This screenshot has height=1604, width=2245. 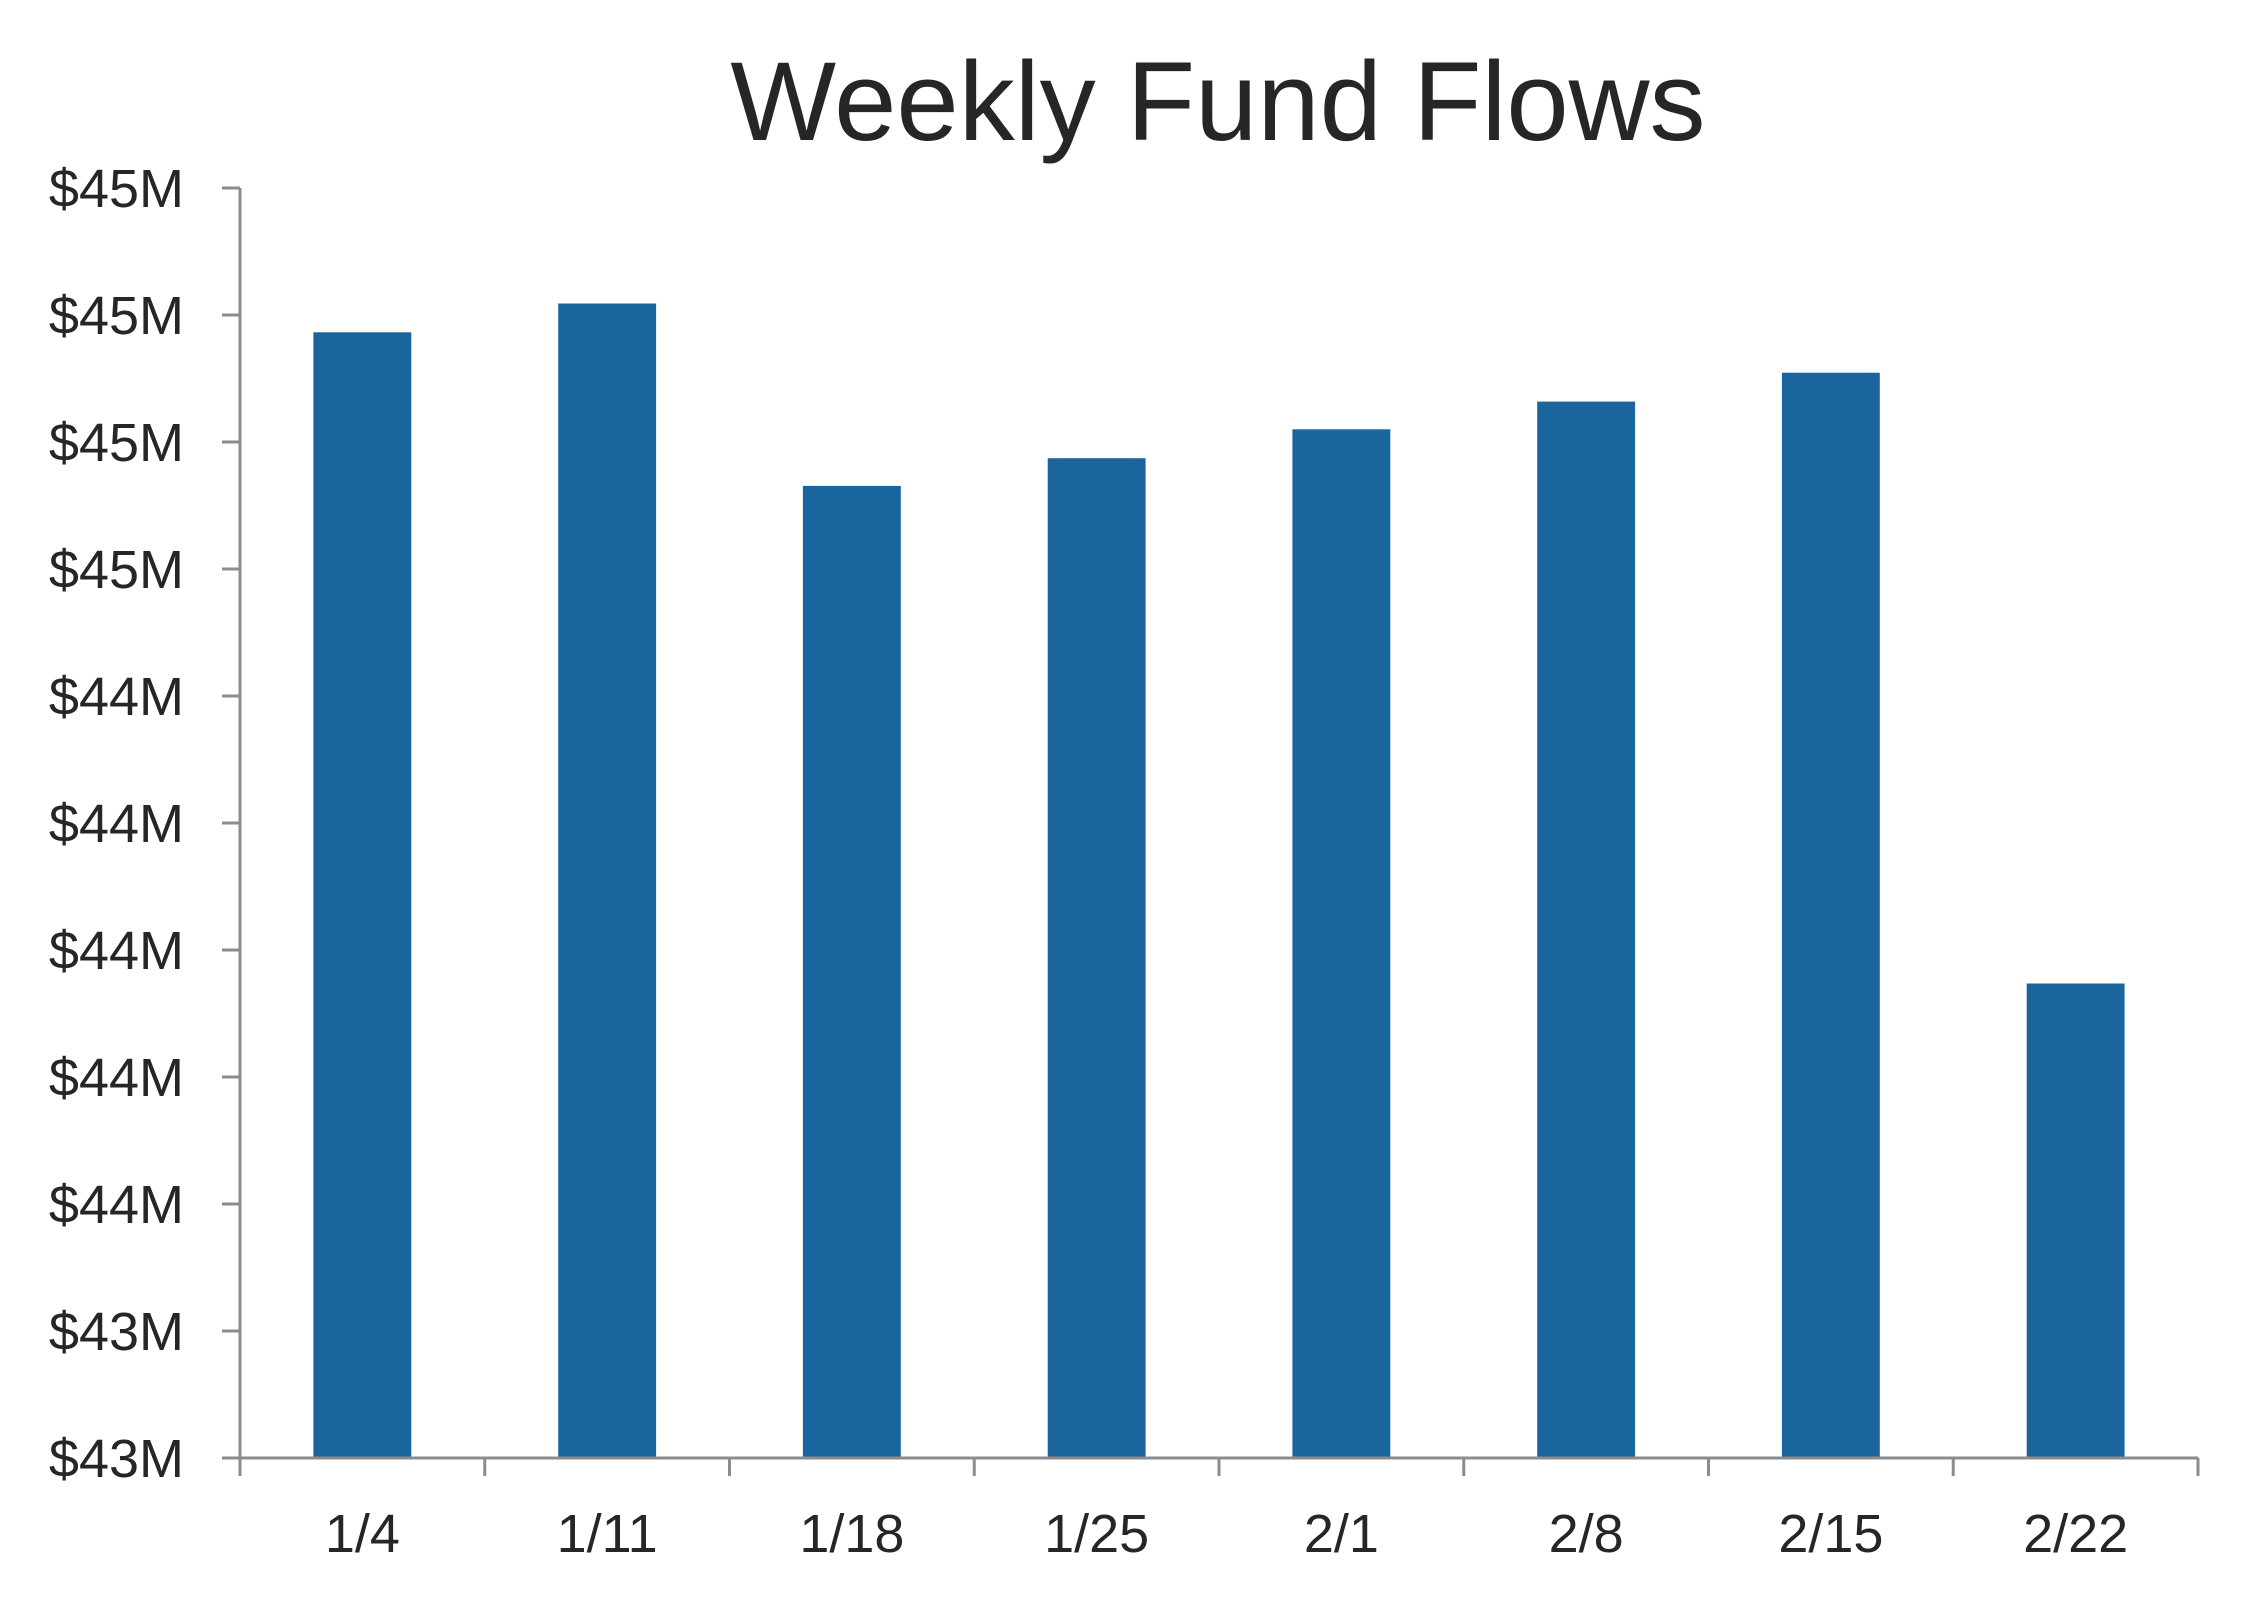 What do you see at coordinates (851, 1534) in the screenshot?
I see `x-tick-label: 1/18` at bounding box center [851, 1534].